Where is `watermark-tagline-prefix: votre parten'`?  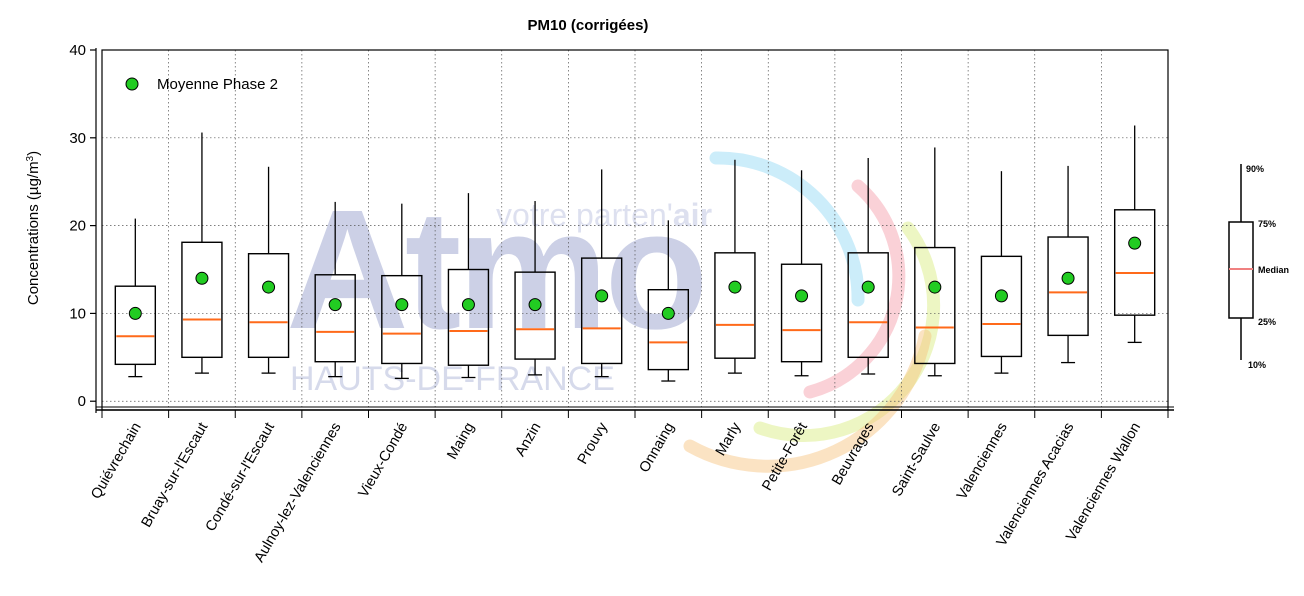
watermark-tagline-prefix: votre parten' is located at coordinates (584, 215).